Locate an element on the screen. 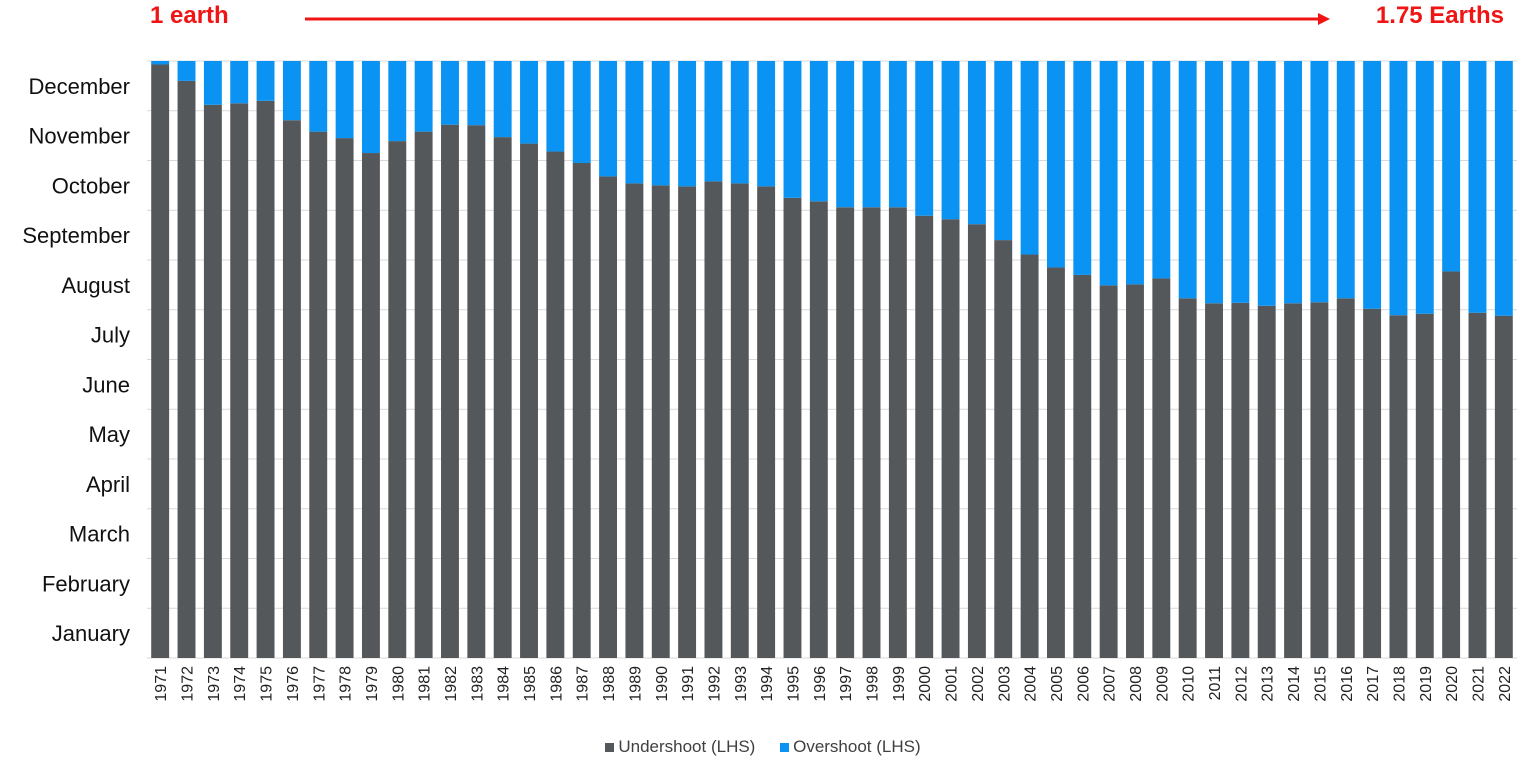  x-tick-label: 2020 is located at coordinates (1452, 684).